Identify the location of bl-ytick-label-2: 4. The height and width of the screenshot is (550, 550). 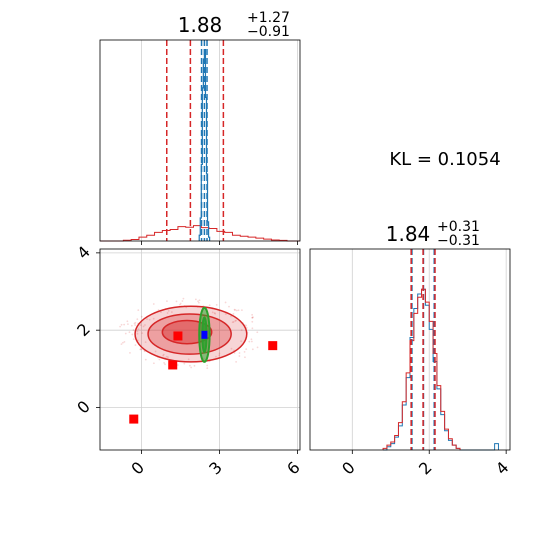
(83, 252).